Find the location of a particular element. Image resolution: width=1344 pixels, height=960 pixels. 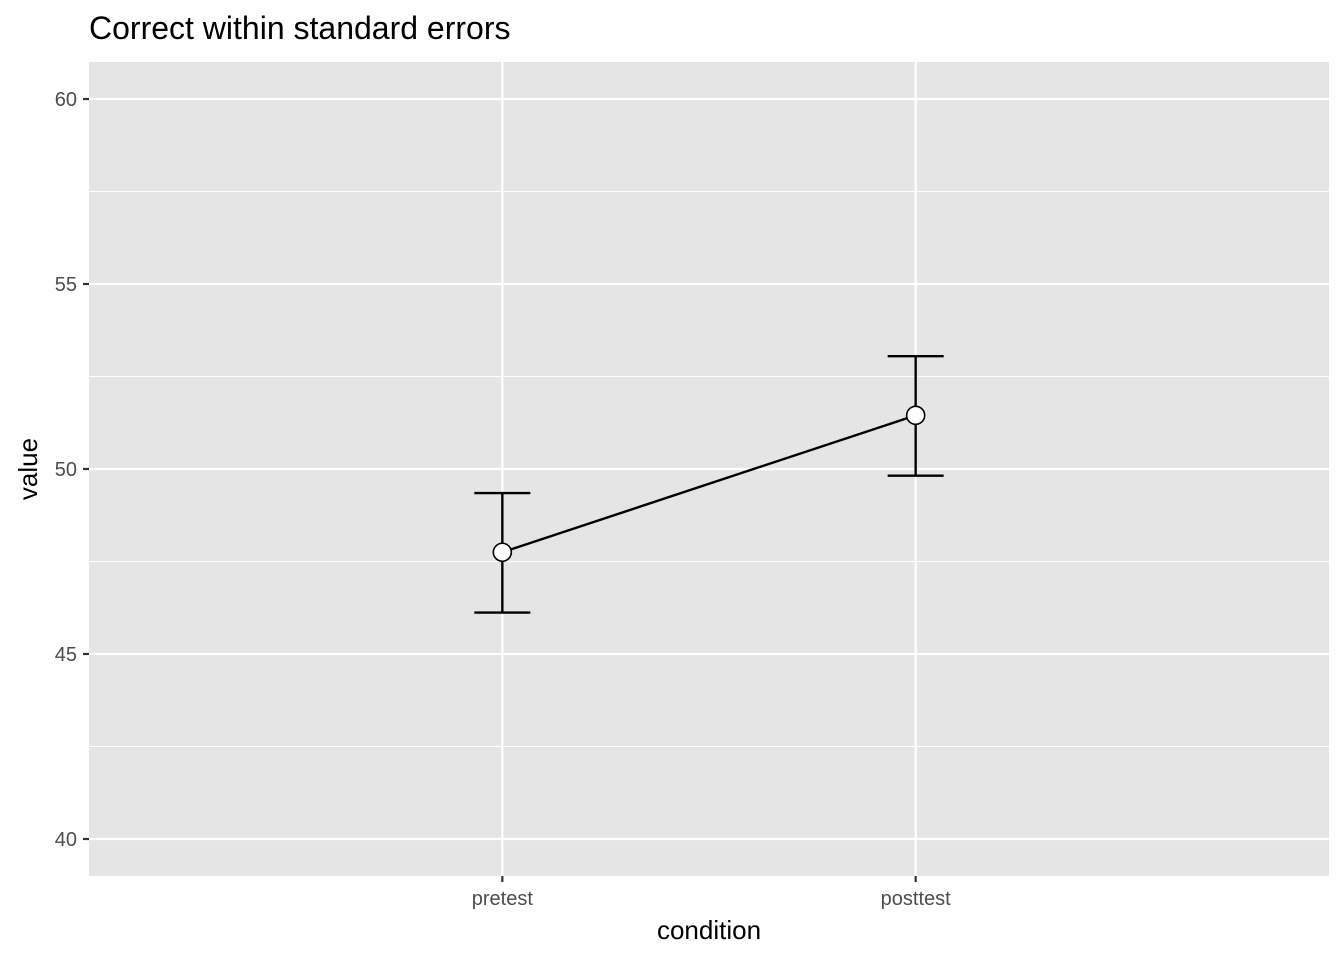

series-line is located at coordinates (709, 484).